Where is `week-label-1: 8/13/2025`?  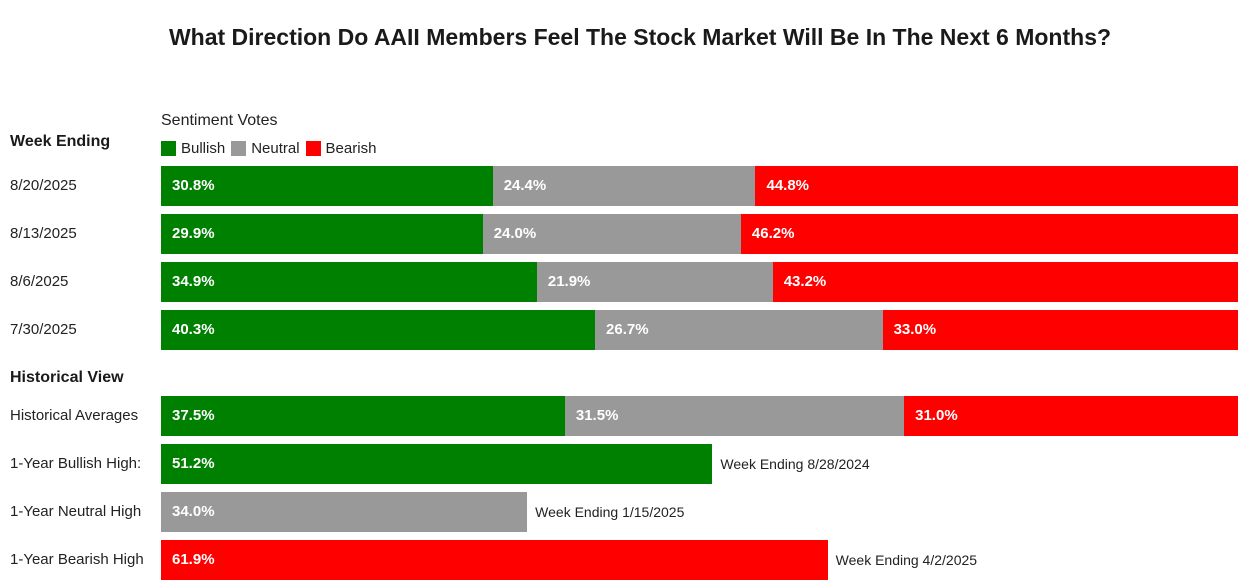 week-label-1: 8/13/2025 is located at coordinates (43, 233).